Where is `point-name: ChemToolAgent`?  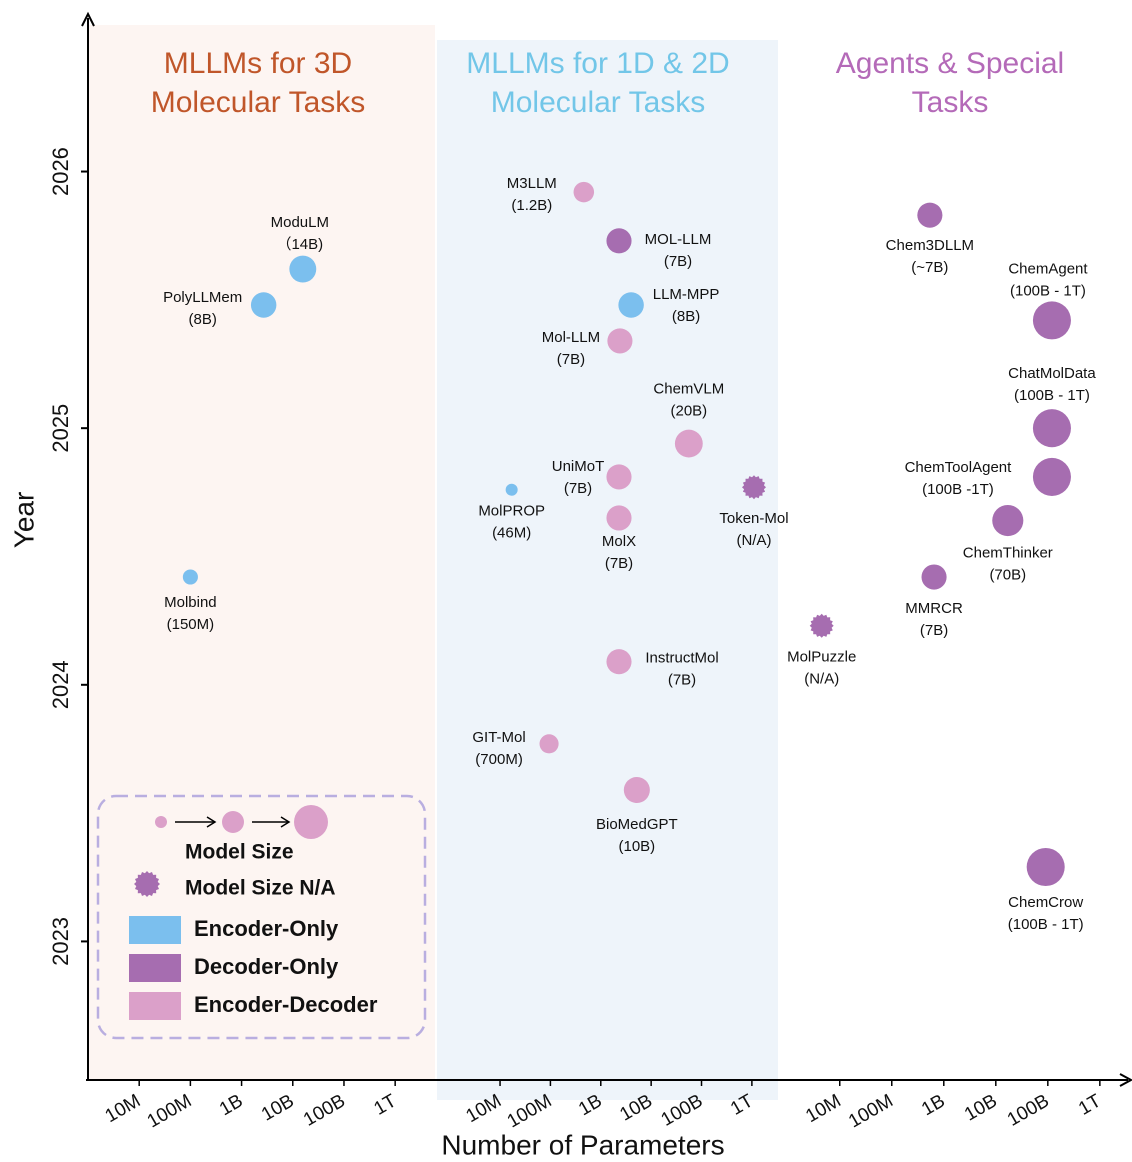 point-name: ChemToolAgent is located at coordinates (959, 467).